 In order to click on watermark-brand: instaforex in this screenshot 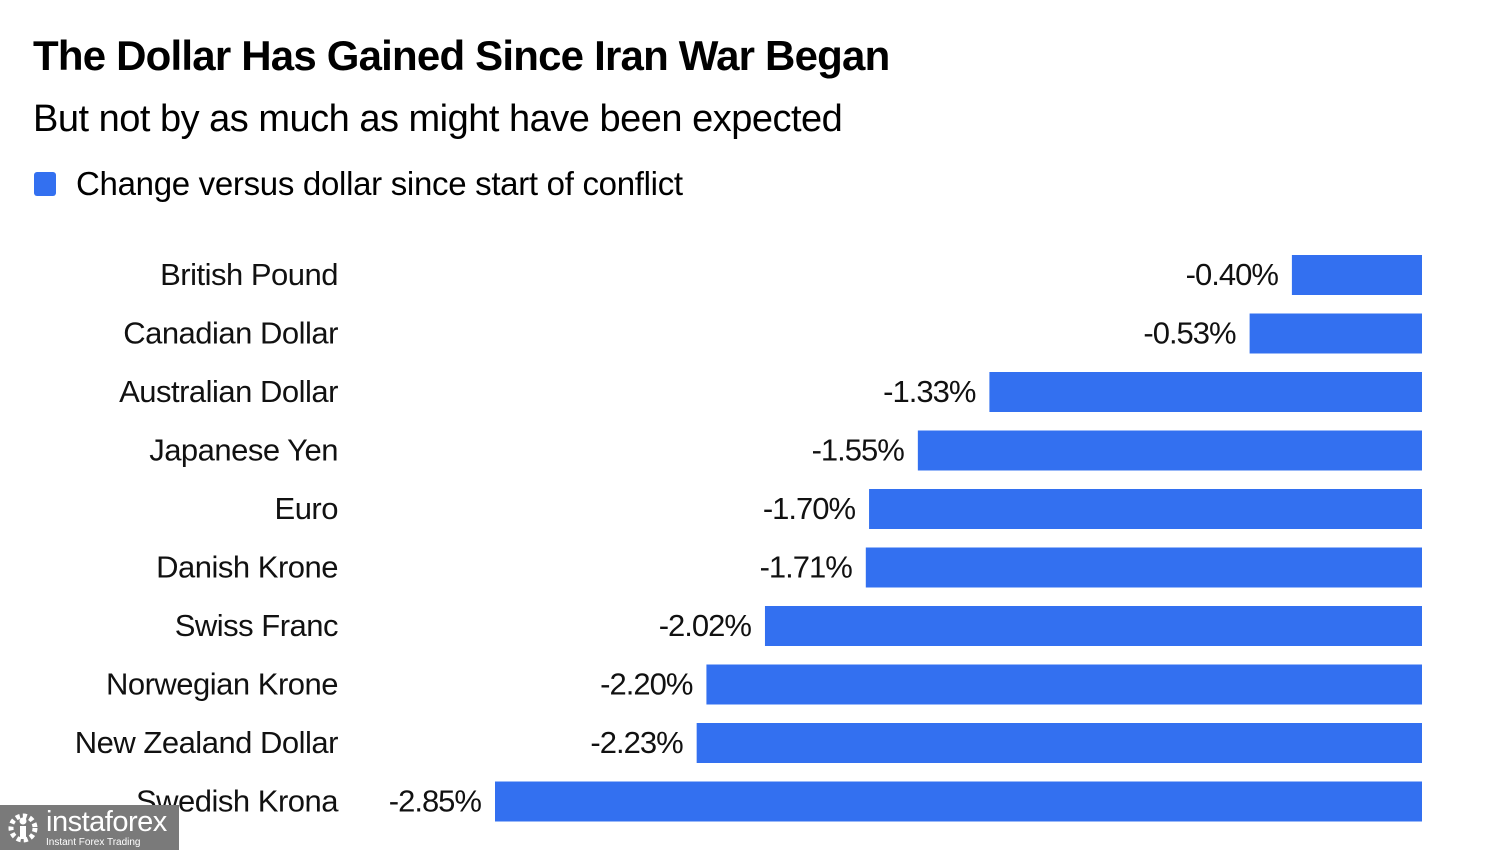, I will do `click(106, 821)`.